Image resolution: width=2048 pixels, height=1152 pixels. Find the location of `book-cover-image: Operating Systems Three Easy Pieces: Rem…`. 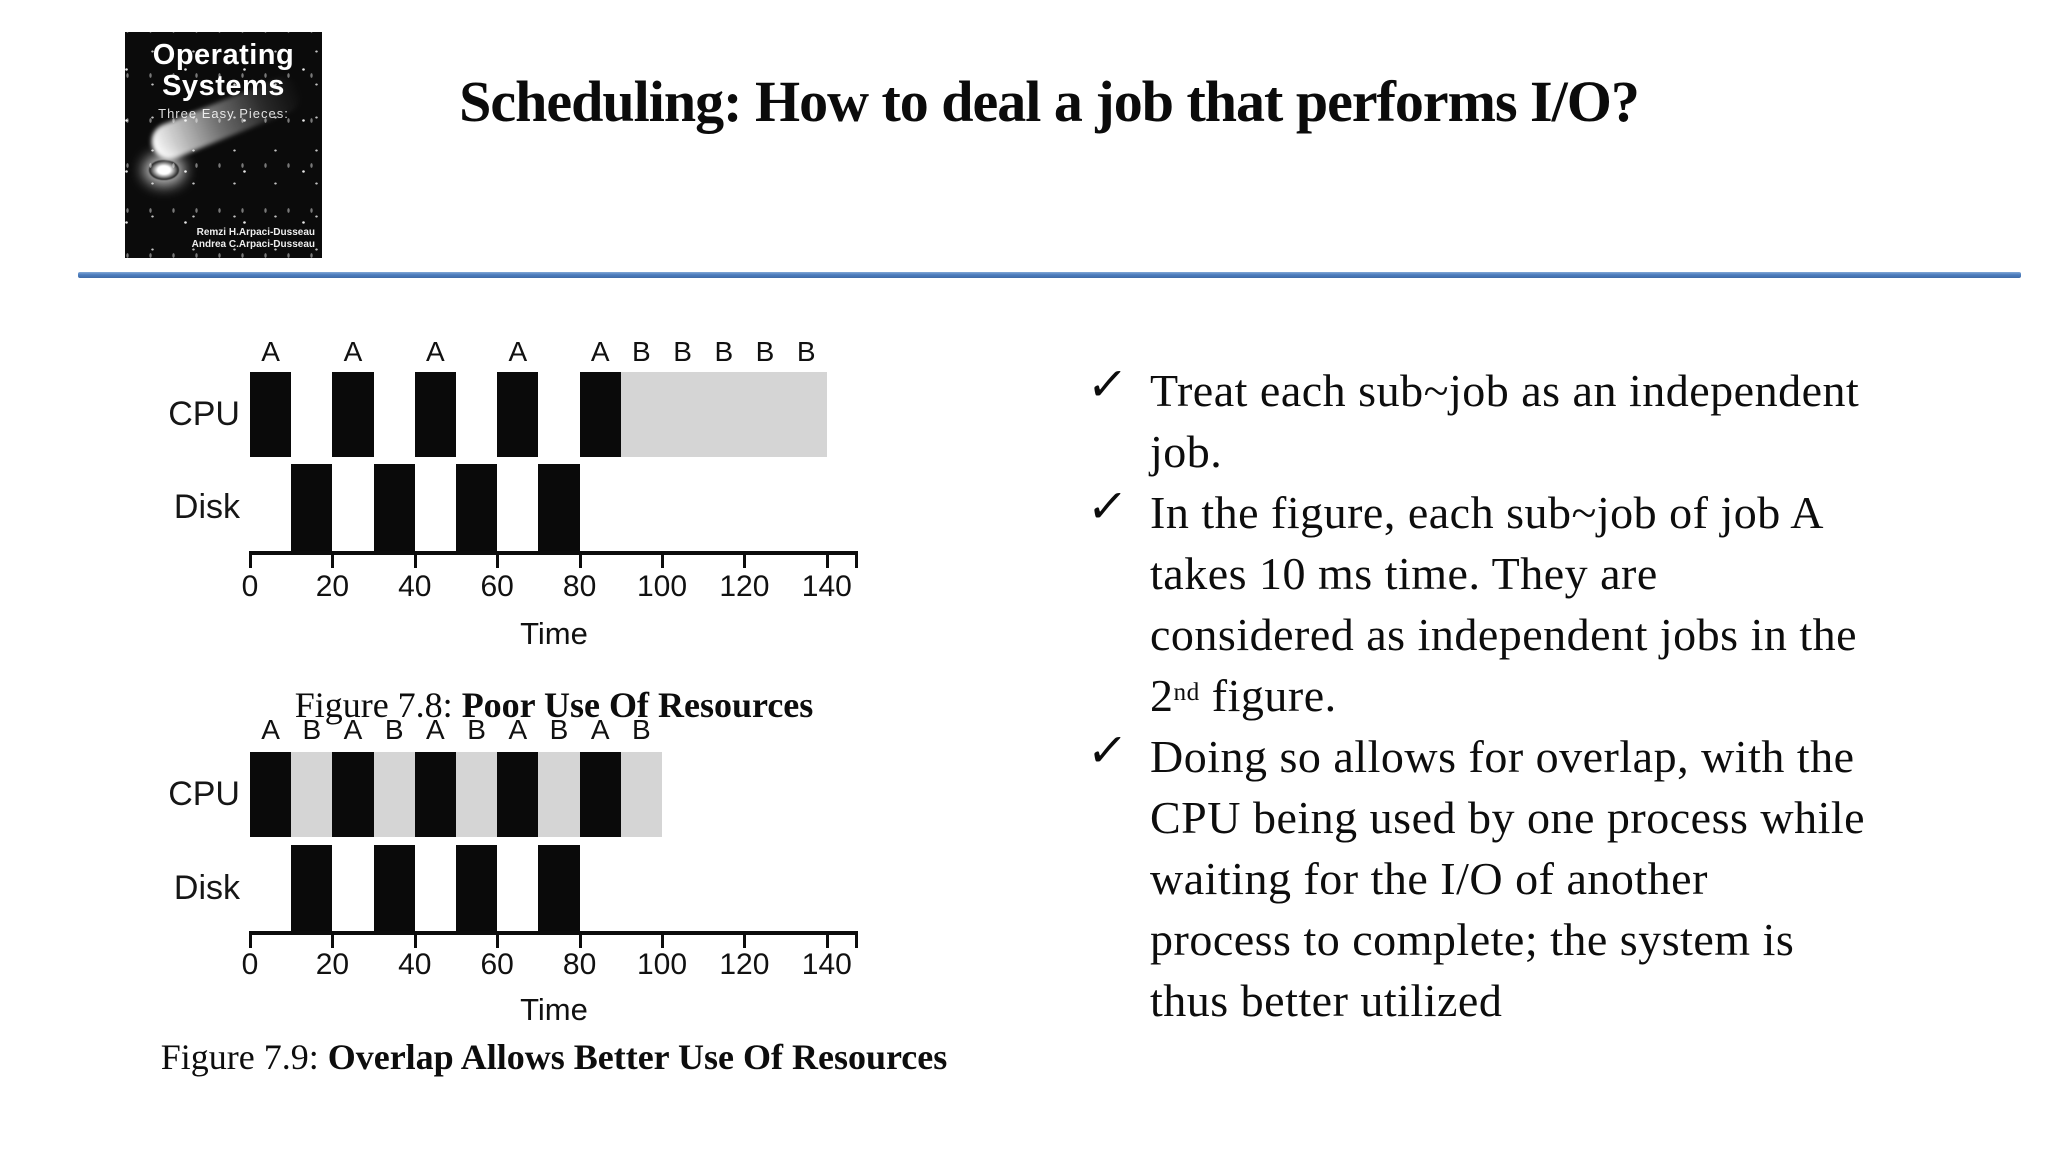

book-cover-image: Operating Systems Three Easy Pieces: Rem… is located at coordinates (223, 145).